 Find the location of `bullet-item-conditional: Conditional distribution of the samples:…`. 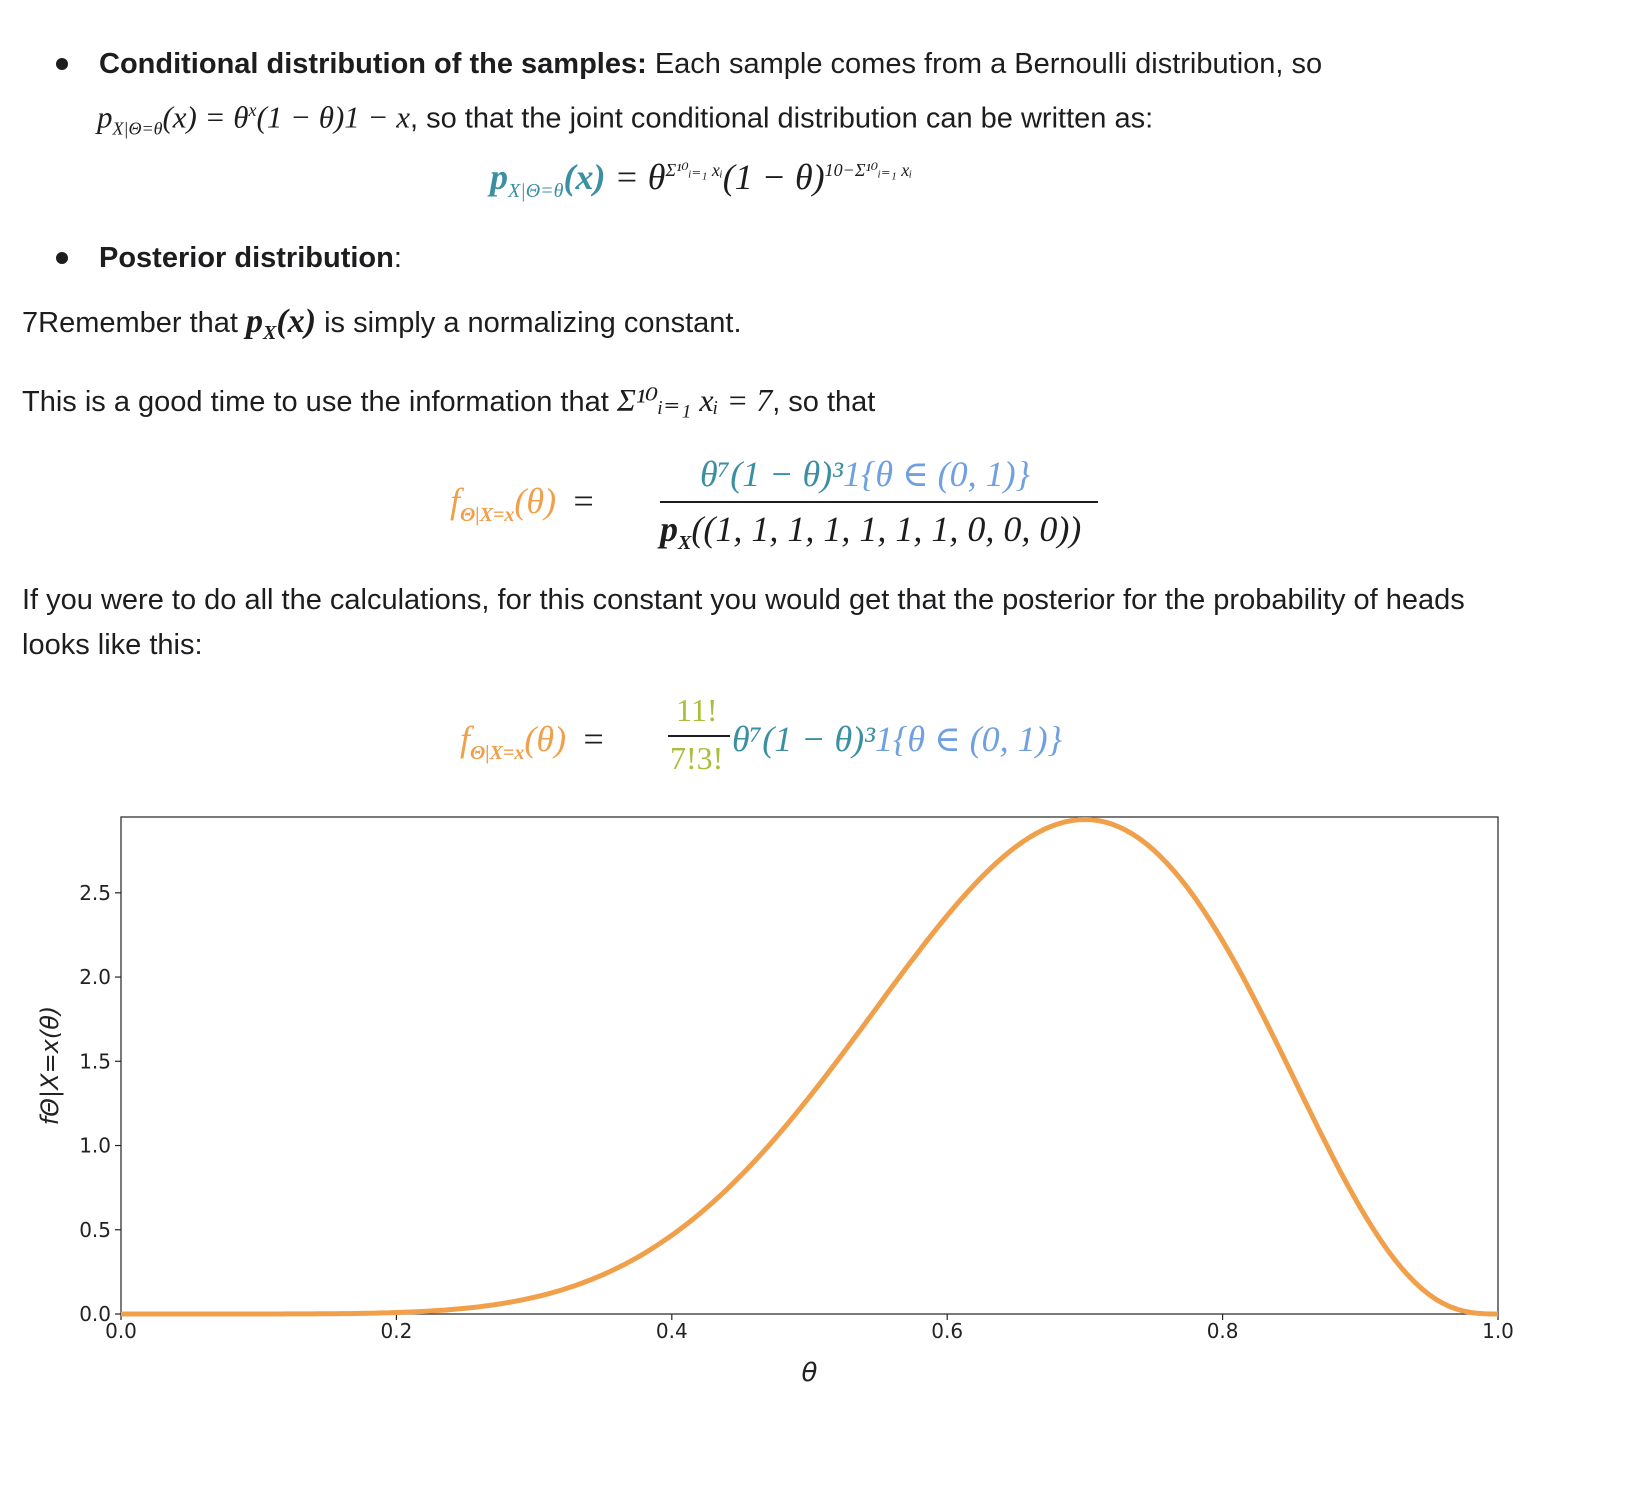

bullet-item-conditional: Conditional distribution of the samples:… is located at coordinates (710, 64).